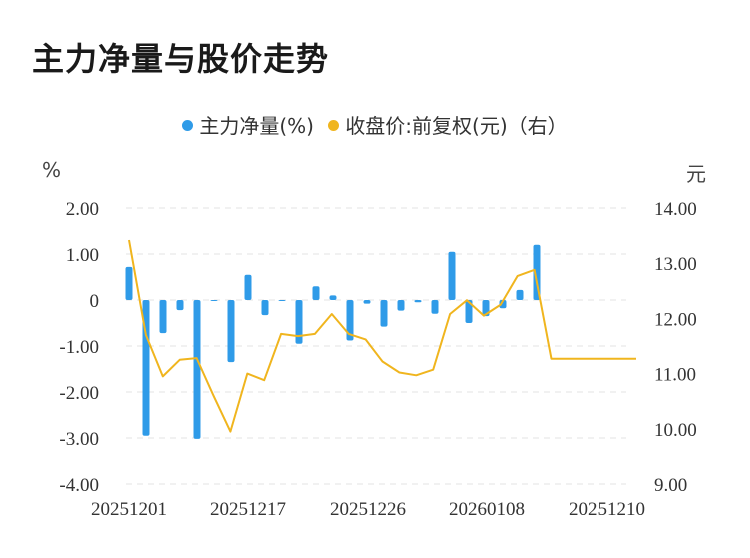  Describe the element at coordinates (129, 509) in the screenshot. I see `x-axis-tick-label: 20251201` at that location.